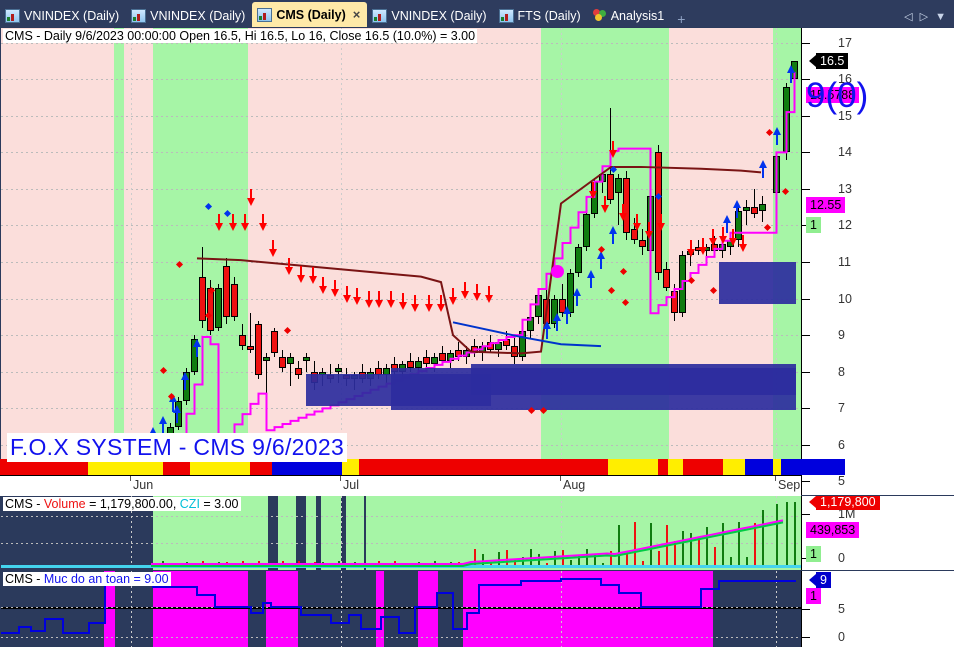  I want to click on date-tick, so click(775, 478).